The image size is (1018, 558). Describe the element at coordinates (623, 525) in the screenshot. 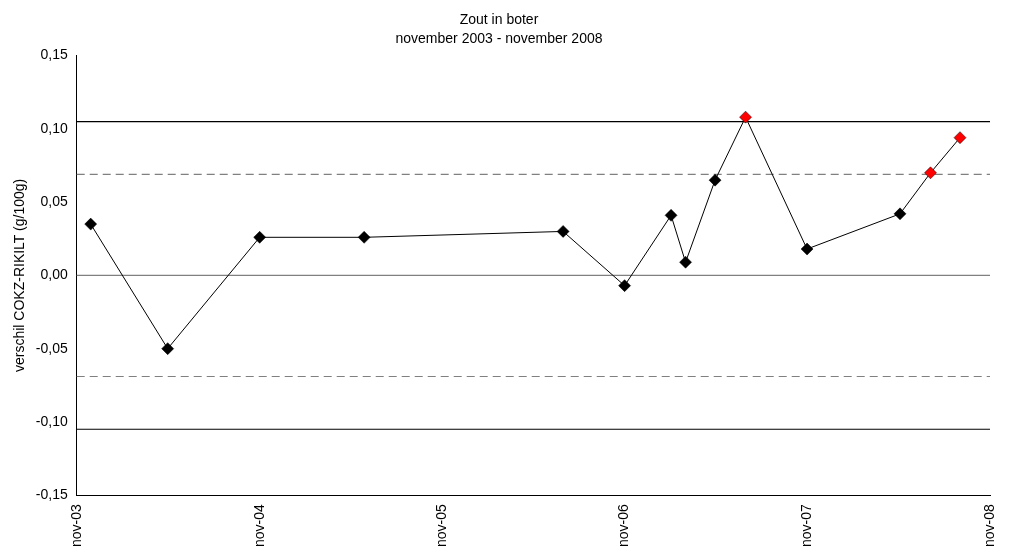

I see `x-tick-label: nov-06` at that location.